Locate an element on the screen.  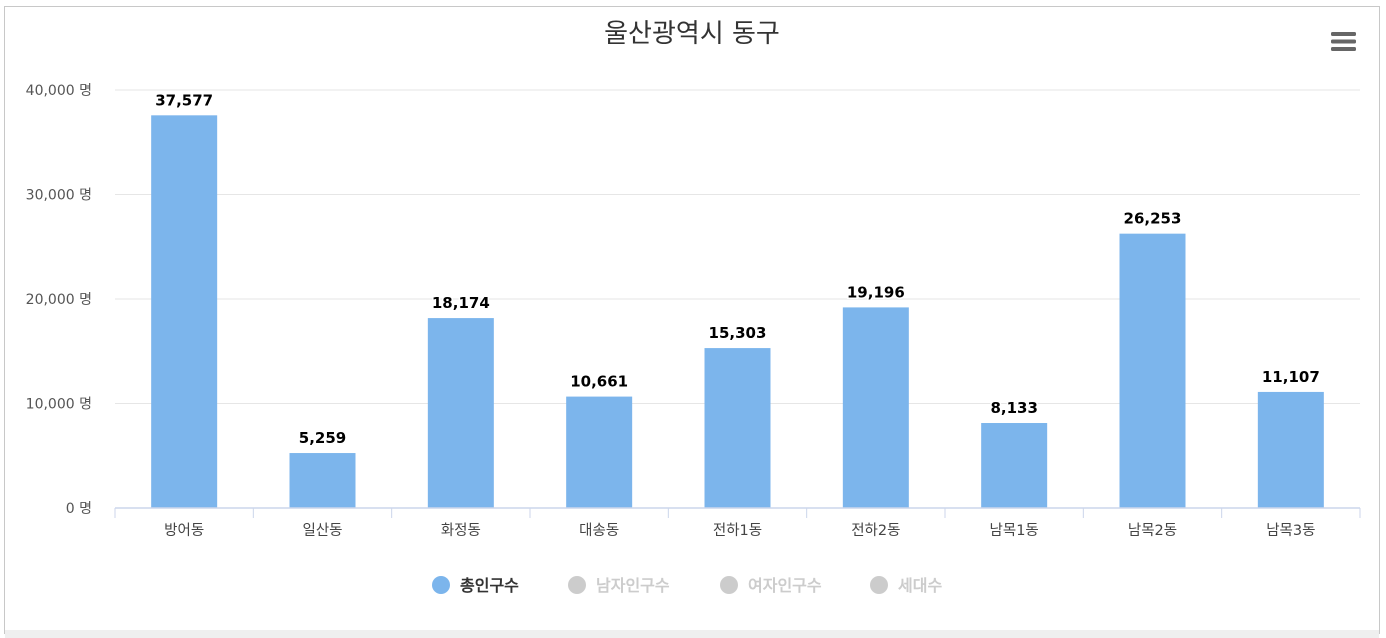
y-tick-label: 10,000 명 is located at coordinates (59, 405).